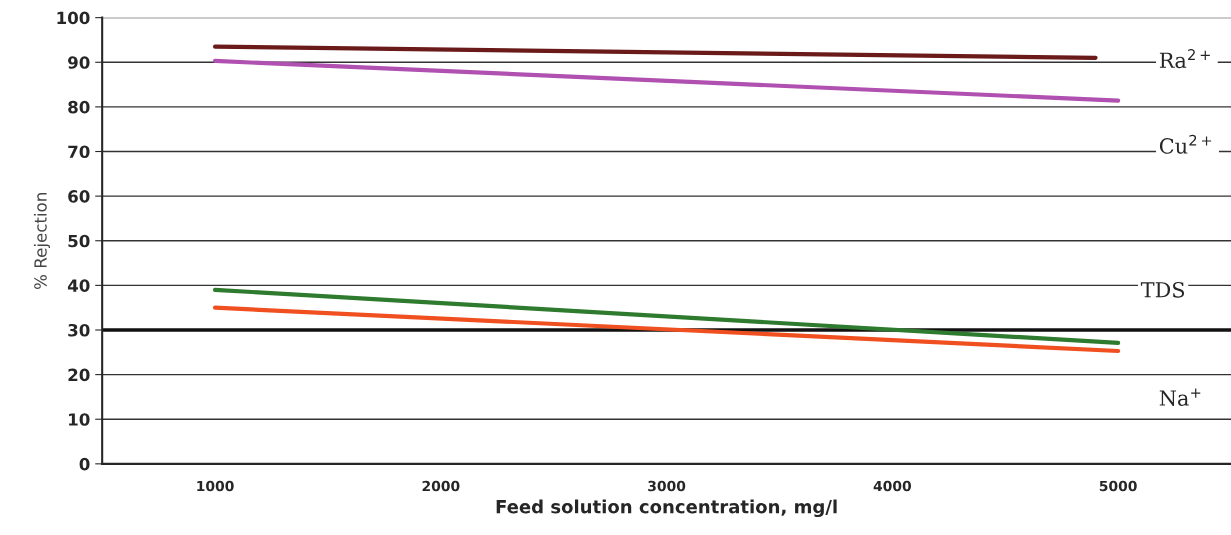  What do you see at coordinates (79, 62) in the screenshot?
I see `y-tick-label: 90` at bounding box center [79, 62].